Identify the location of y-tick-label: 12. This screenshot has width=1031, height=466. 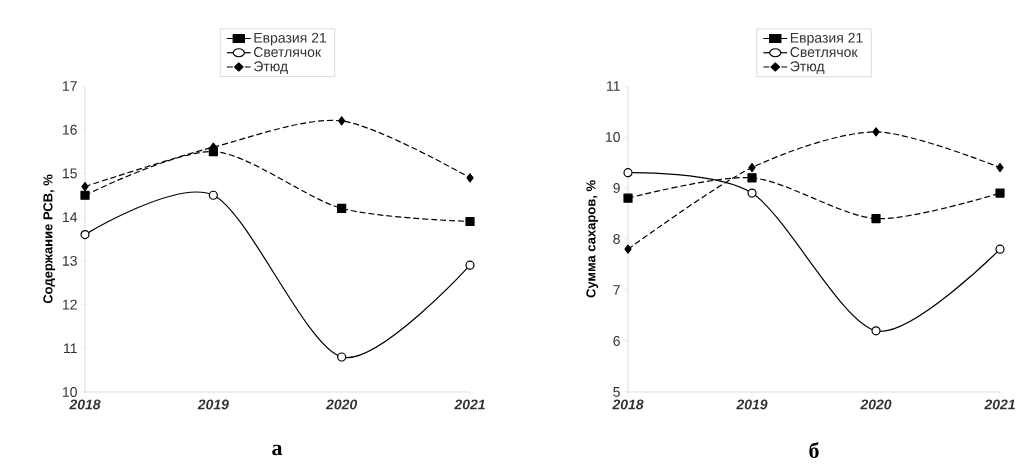
(69, 304).